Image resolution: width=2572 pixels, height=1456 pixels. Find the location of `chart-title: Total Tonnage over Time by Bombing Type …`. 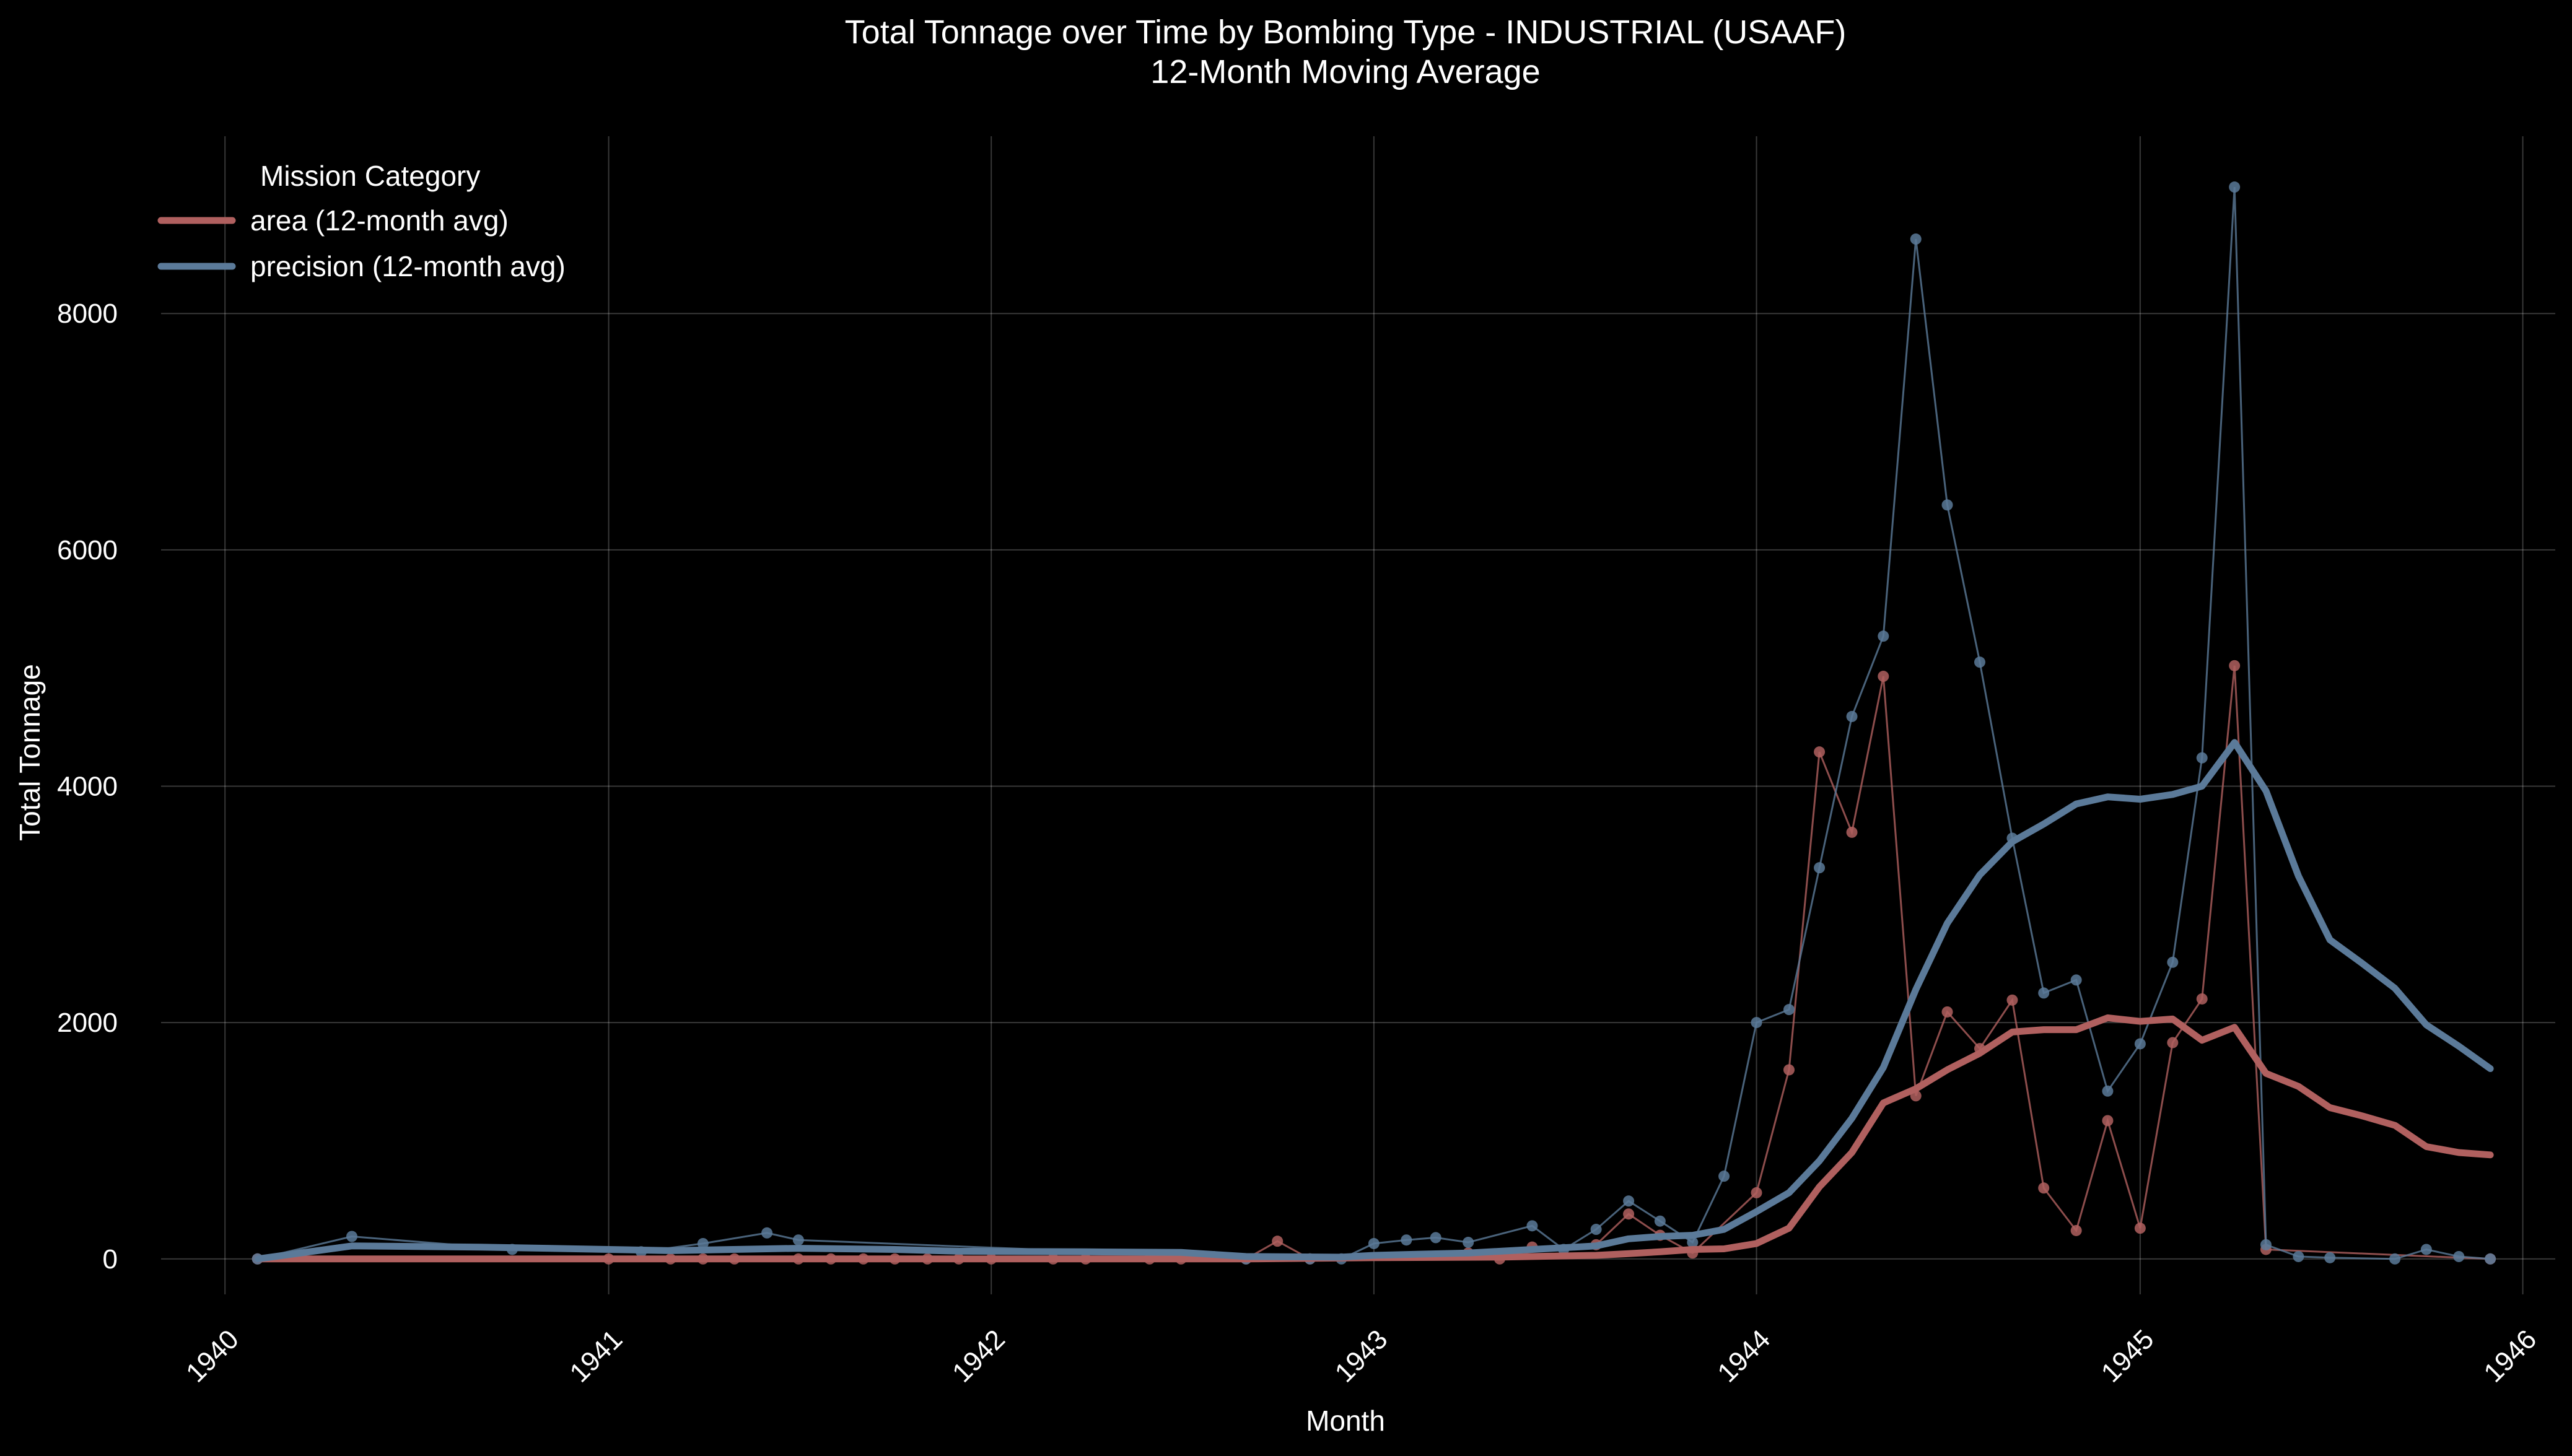

chart-title: Total Tonnage over Time by Bombing Type … is located at coordinates (1346, 32).